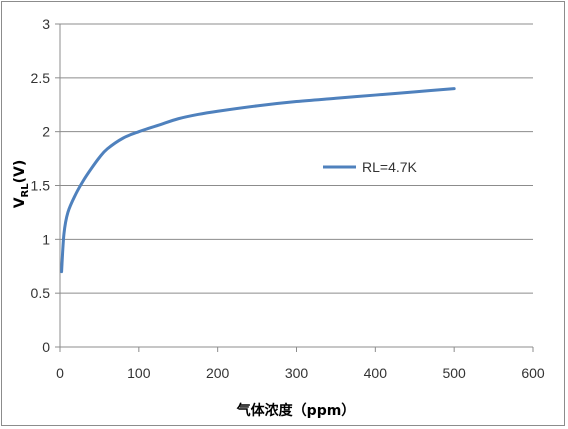  Describe the element at coordinates (20, 202) in the screenshot. I see `y-axis-title-main: V` at that location.